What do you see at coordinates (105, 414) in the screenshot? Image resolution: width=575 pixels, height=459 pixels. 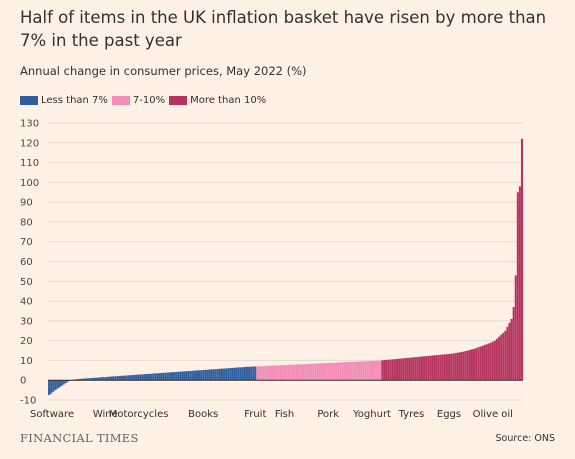 I see `category-label: Wine` at bounding box center [105, 414].